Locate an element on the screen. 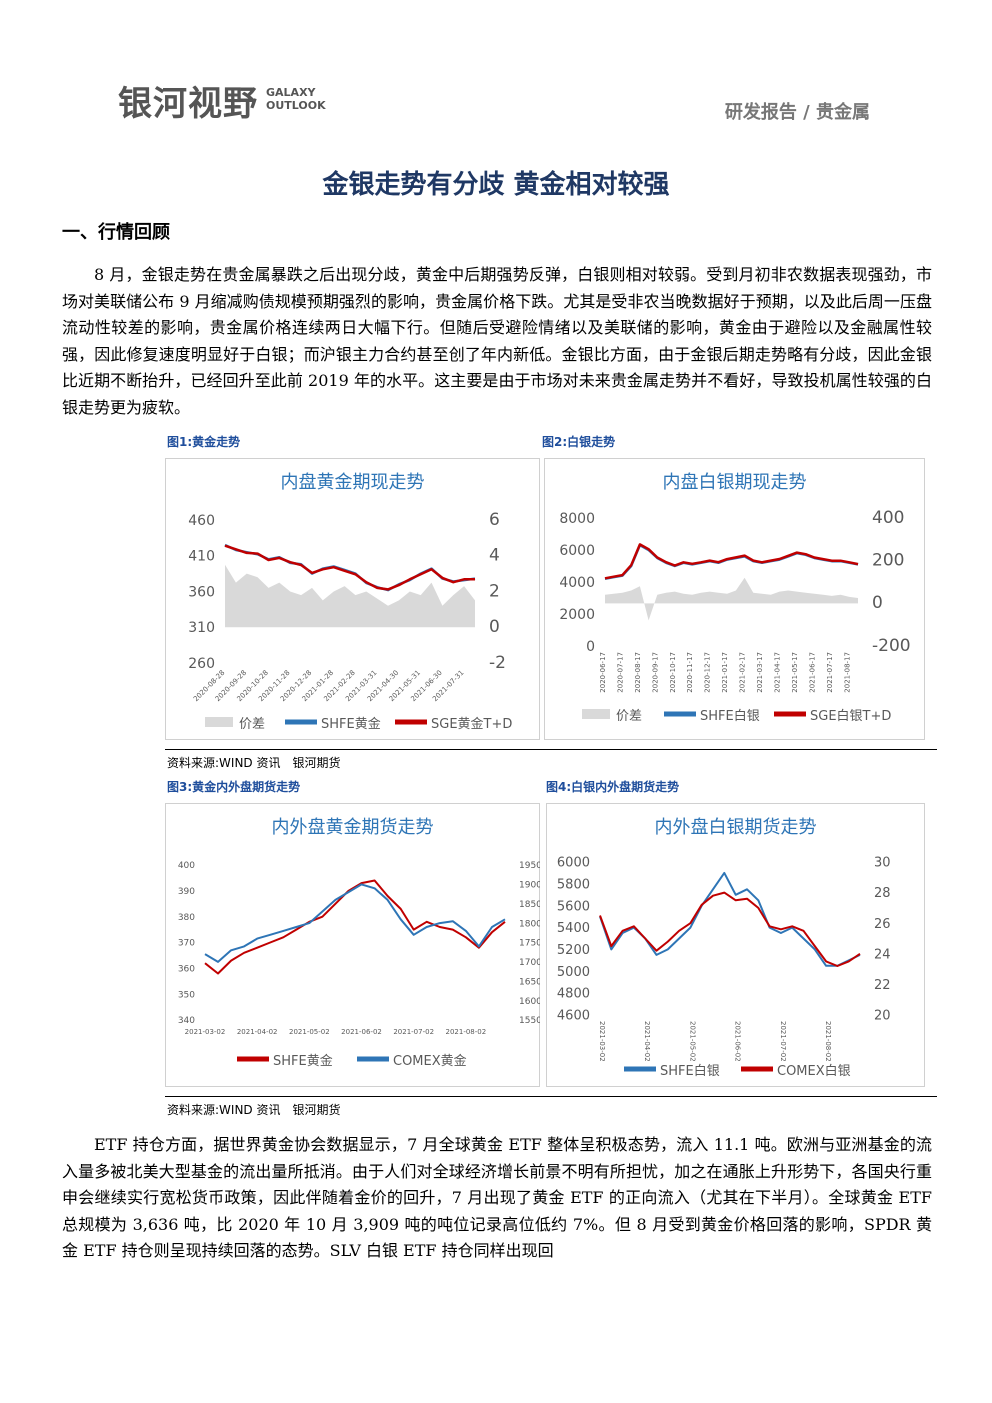 This screenshot has width=992, height=1403. figure-caption: 图2:白银走势 is located at coordinates (579, 442).